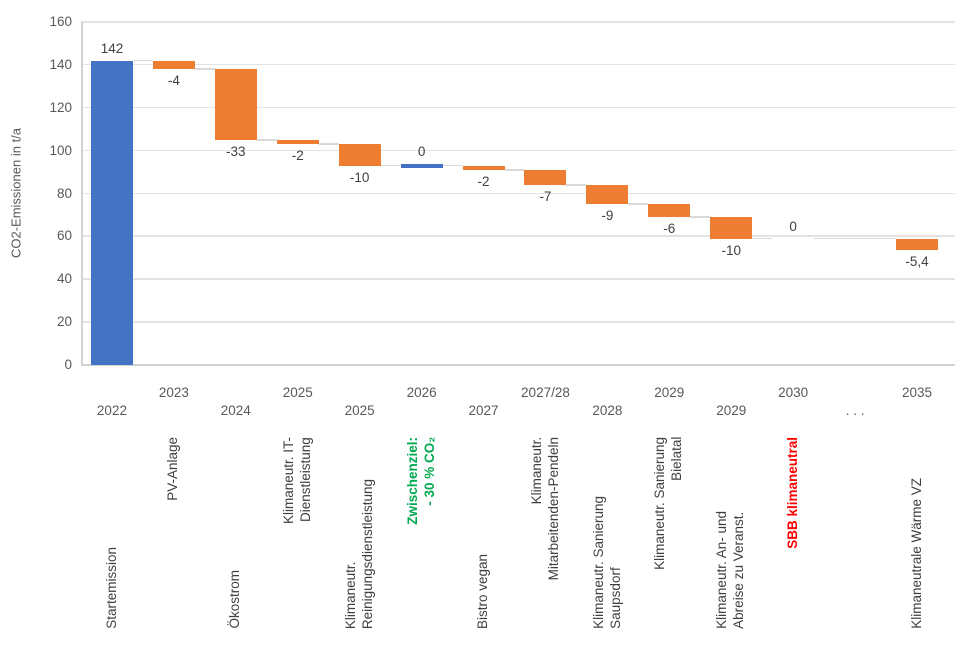  What do you see at coordinates (483, 591) in the screenshot?
I see `category-label: Bistro vegan` at bounding box center [483, 591].